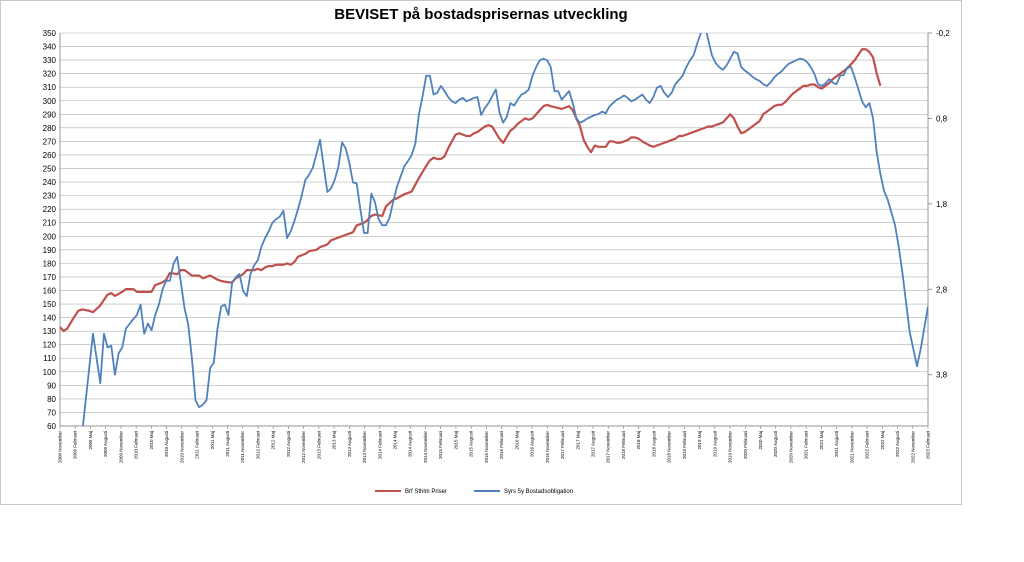  Describe the element at coordinates (410, 444) in the screenshot. I see `x-tick-label: 2014 Augusti` at that location.